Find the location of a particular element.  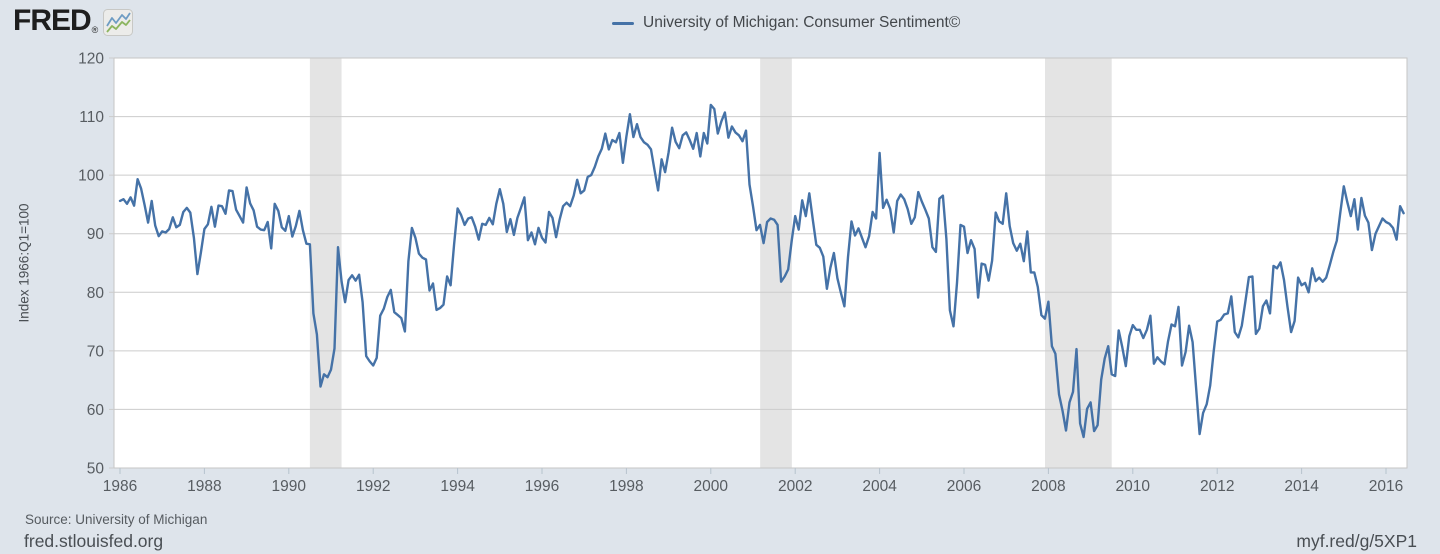

short-url-link: myf.red/g/5XP1 is located at coordinates (1356, 541).